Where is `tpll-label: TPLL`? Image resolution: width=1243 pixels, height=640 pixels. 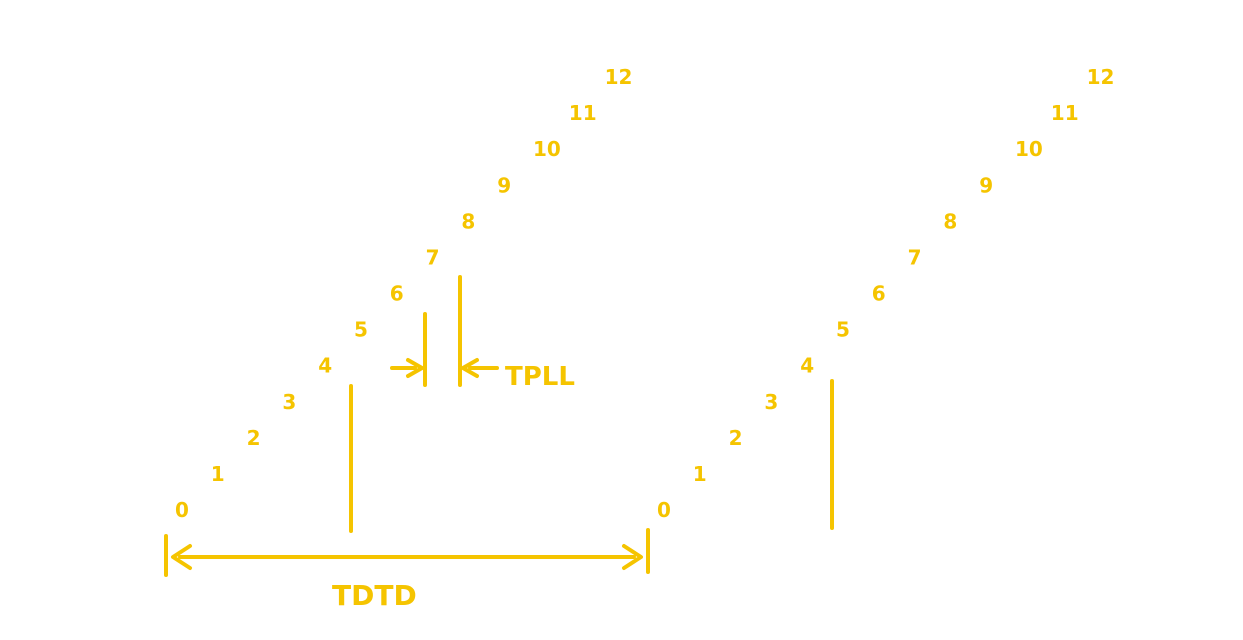 tpll-label: TPLL is located at coordinates (540, 377).